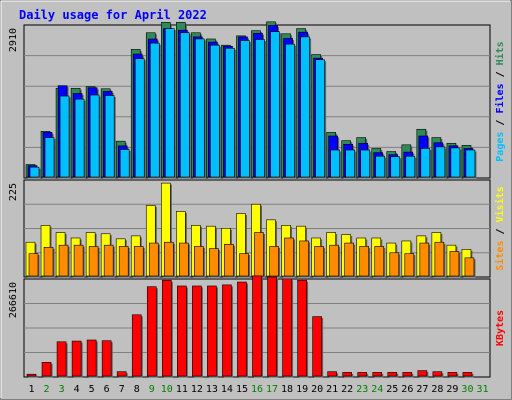  I want to click on chart-title: Daily usage for April 2022, so click(113, 15).